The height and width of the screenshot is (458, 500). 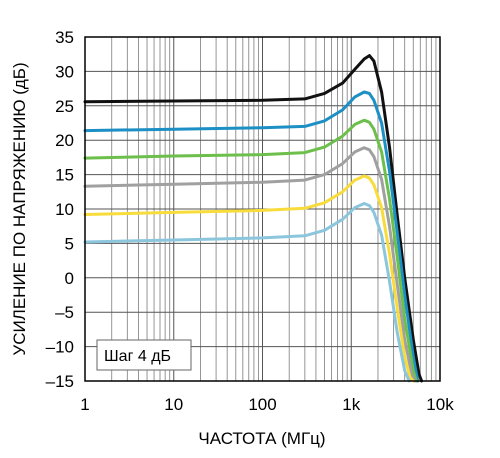 I want to click on x-tick-label: 1k, so click(x=351, y=404).